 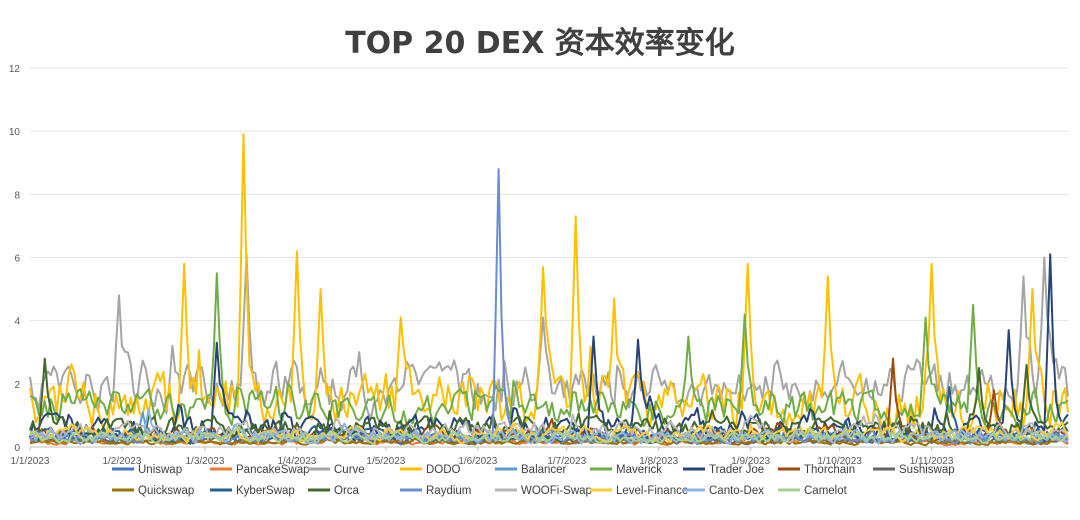 I want to click on x-tick-label: 1/9/2023, so click(x=750, y=461).